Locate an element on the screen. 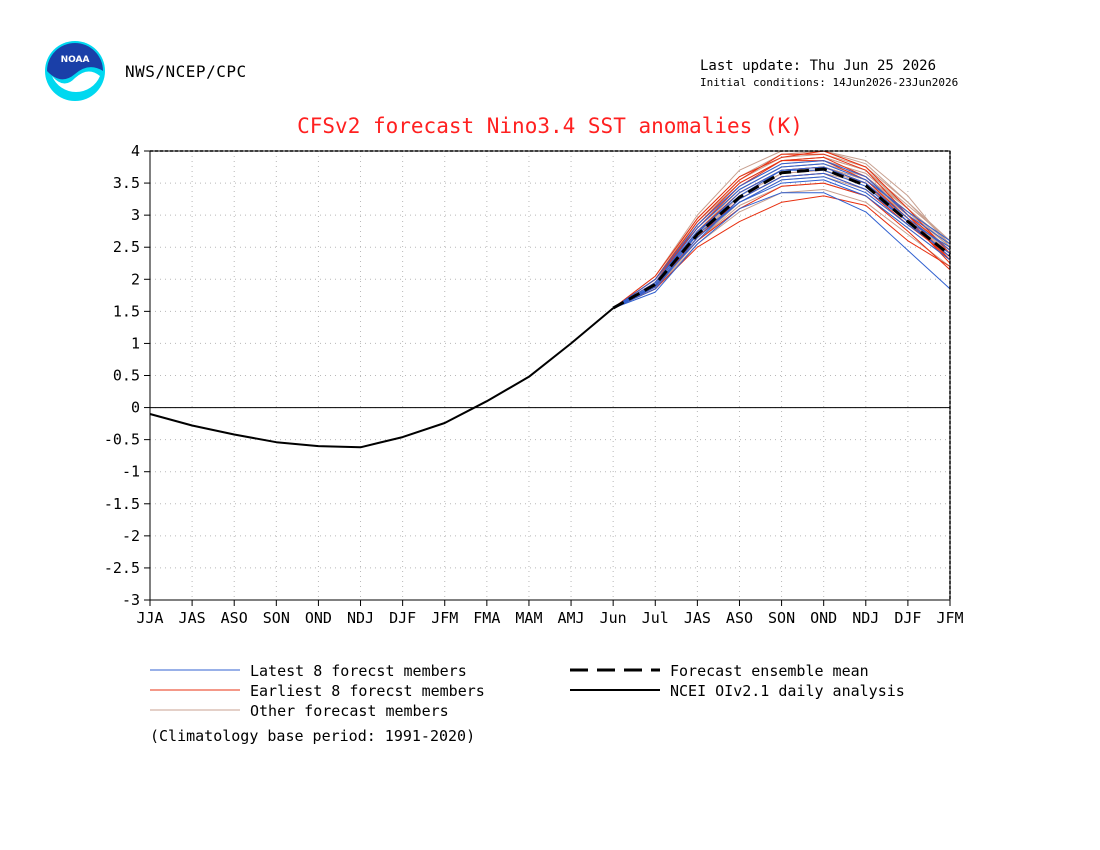 This screenshot has height=850, width=1100. logo-text: NOAA is located at coordinates (75, 60).